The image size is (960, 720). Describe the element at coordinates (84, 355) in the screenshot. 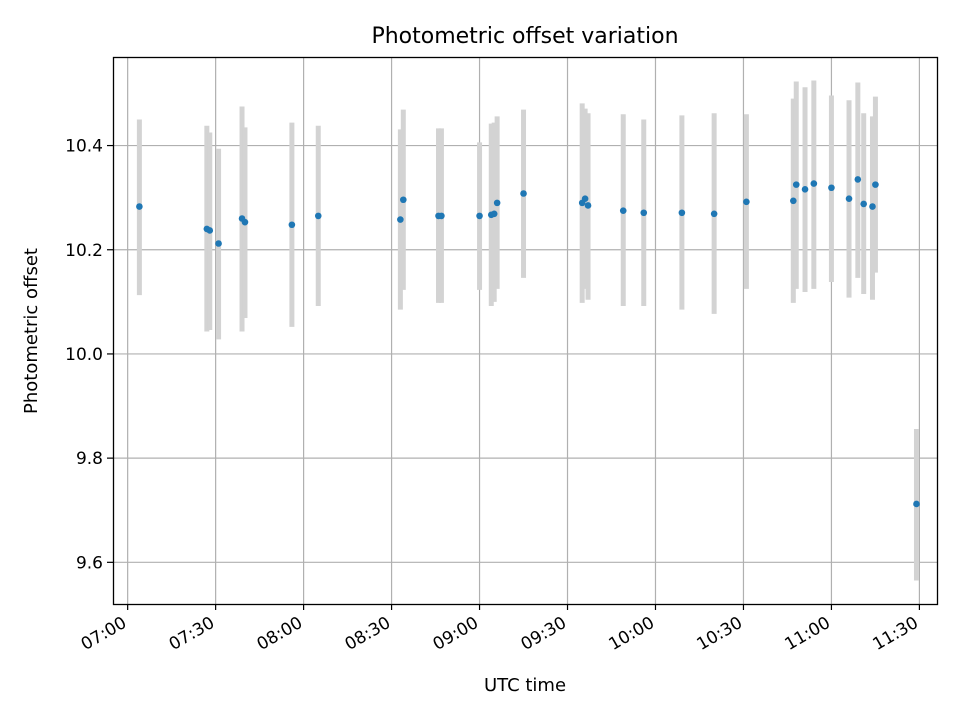

I see `y-tick-label: 10.0` at that location.